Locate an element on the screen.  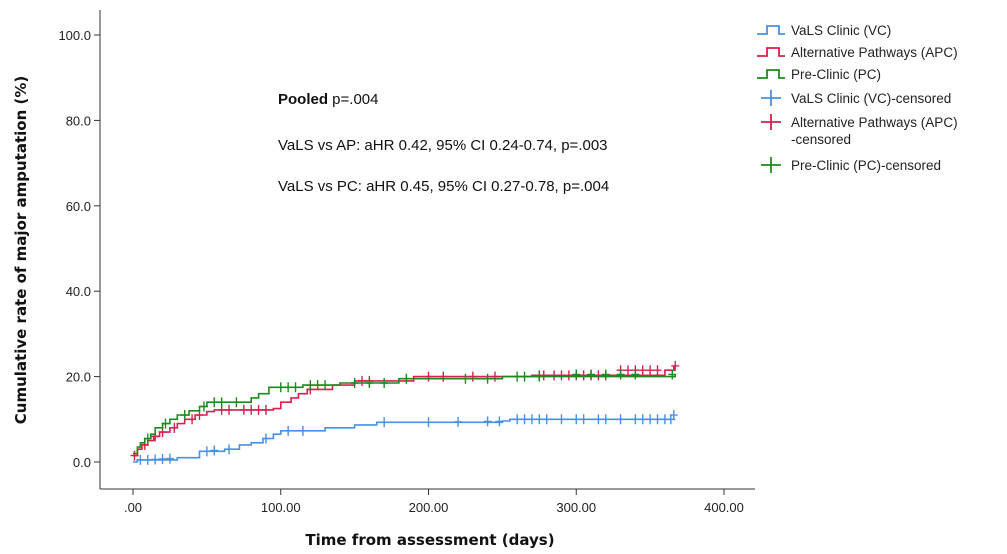
annotation-pooled: Pooled p=.004 is located at coordinates (328, 99).